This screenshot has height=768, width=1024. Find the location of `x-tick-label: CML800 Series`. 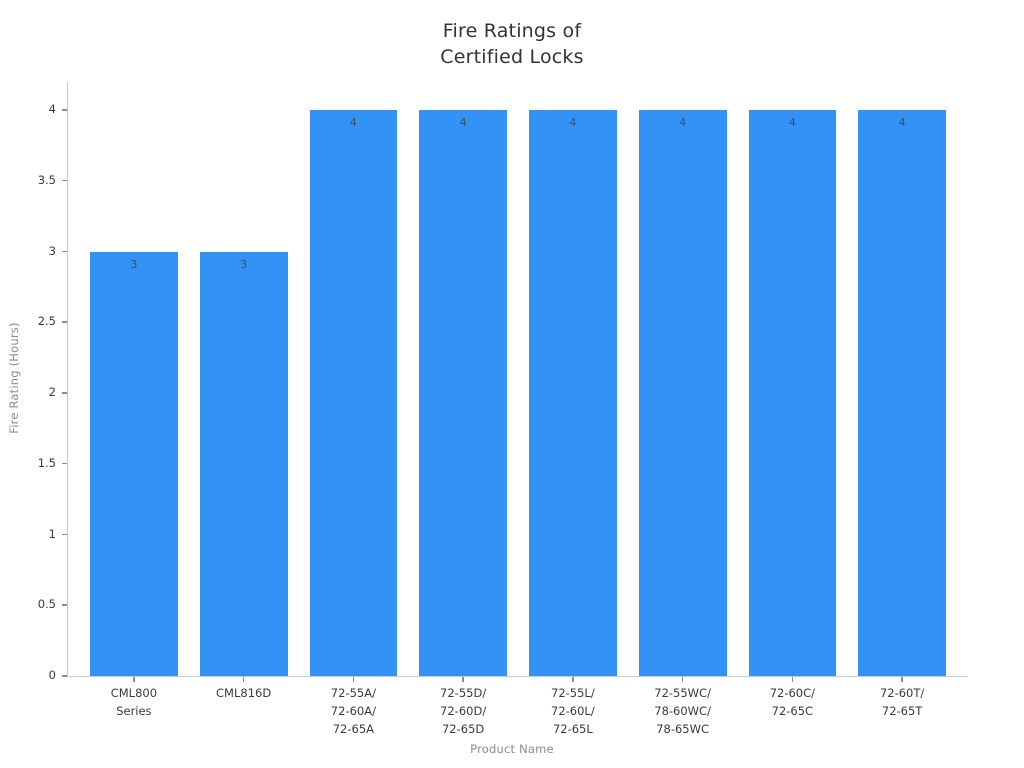

x-tick-label: CML800 Series is located at coordinates (134, 702).